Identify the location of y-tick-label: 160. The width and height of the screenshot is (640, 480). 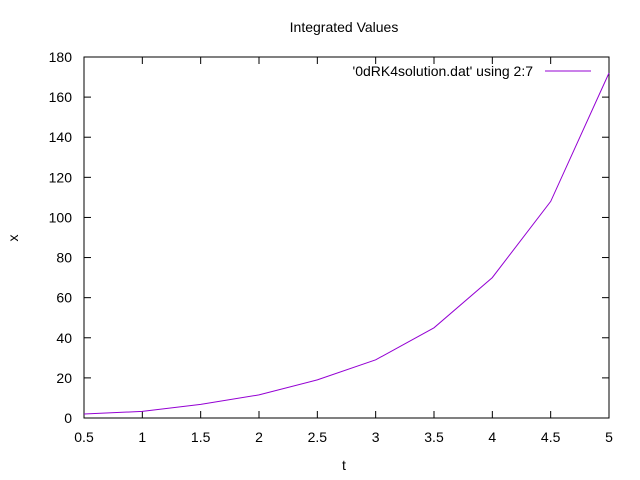
(61, 97).